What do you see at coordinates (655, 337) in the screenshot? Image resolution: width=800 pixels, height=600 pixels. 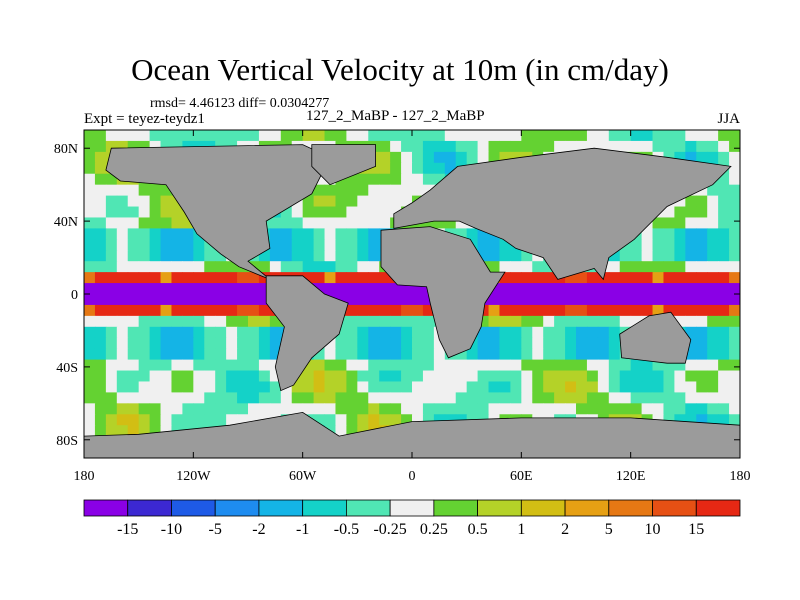 I see `land-australia` at bounding box center [655, 337].